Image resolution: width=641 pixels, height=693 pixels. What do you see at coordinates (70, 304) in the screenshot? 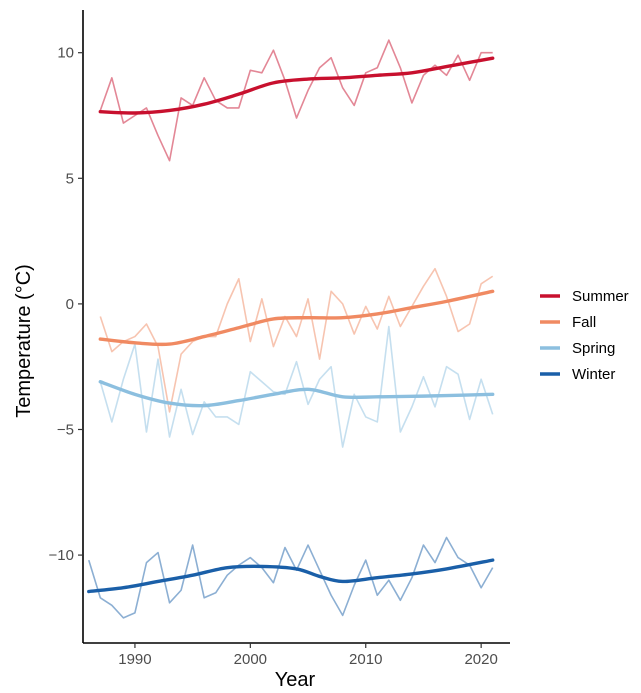
I see `y-tick-label: 0` at bounding box center [70, 304].